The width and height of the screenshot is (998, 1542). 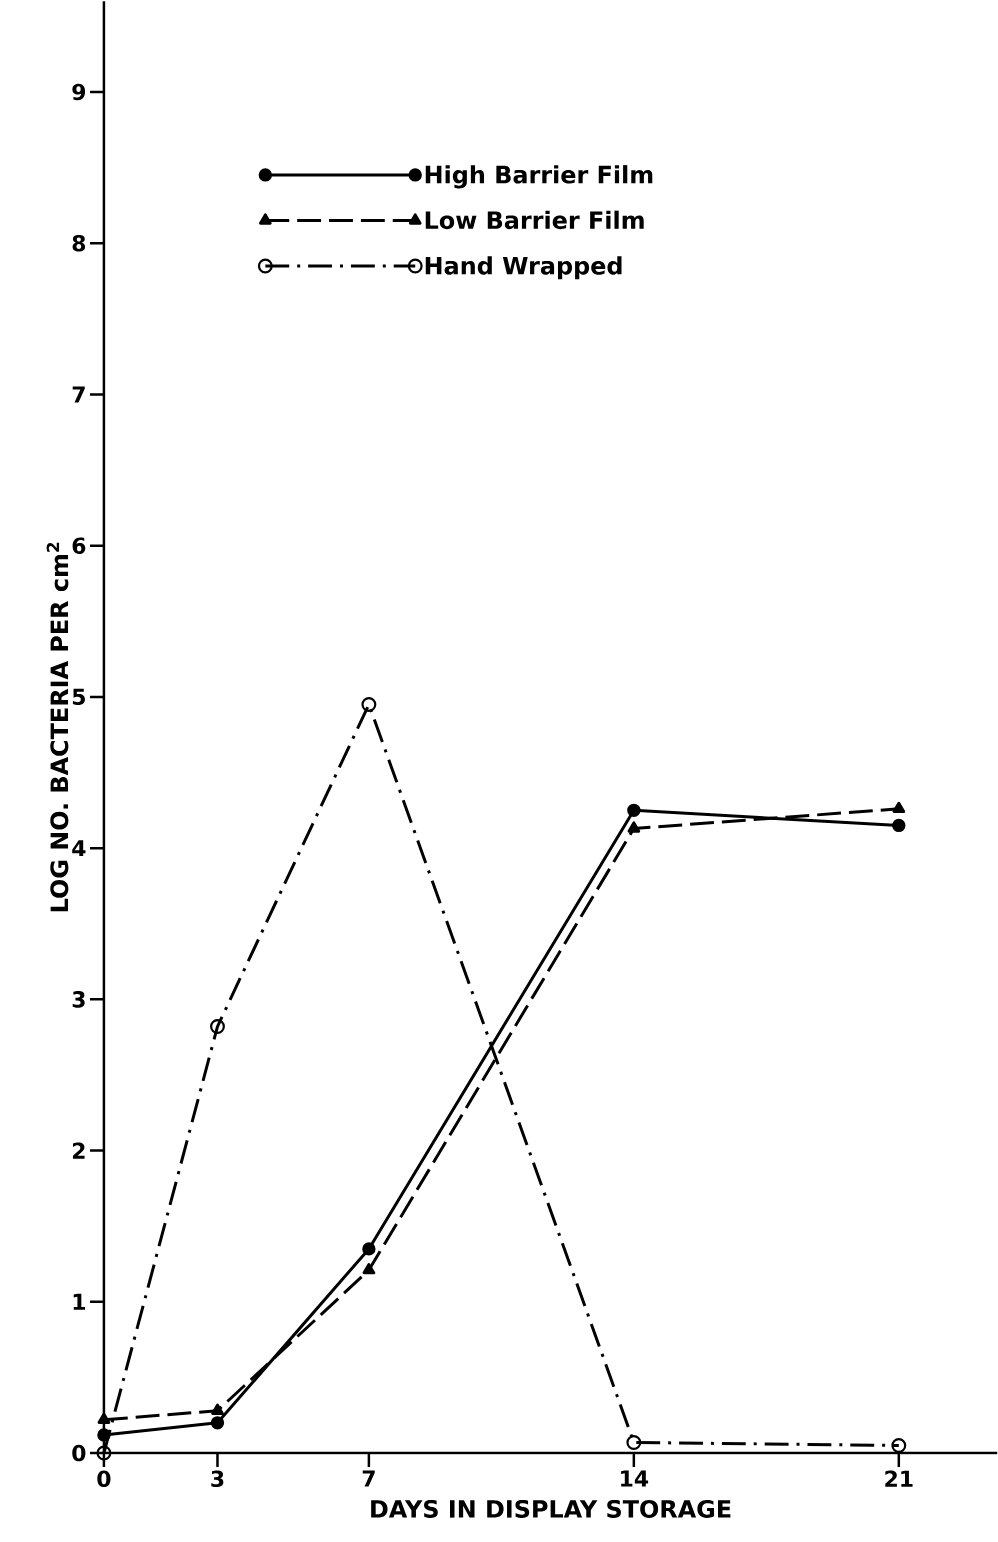 What do you see at coordinates (368, 1478) in the screenshot?
I see `x-tick-label: 7` at bounding box center [368, 1478].